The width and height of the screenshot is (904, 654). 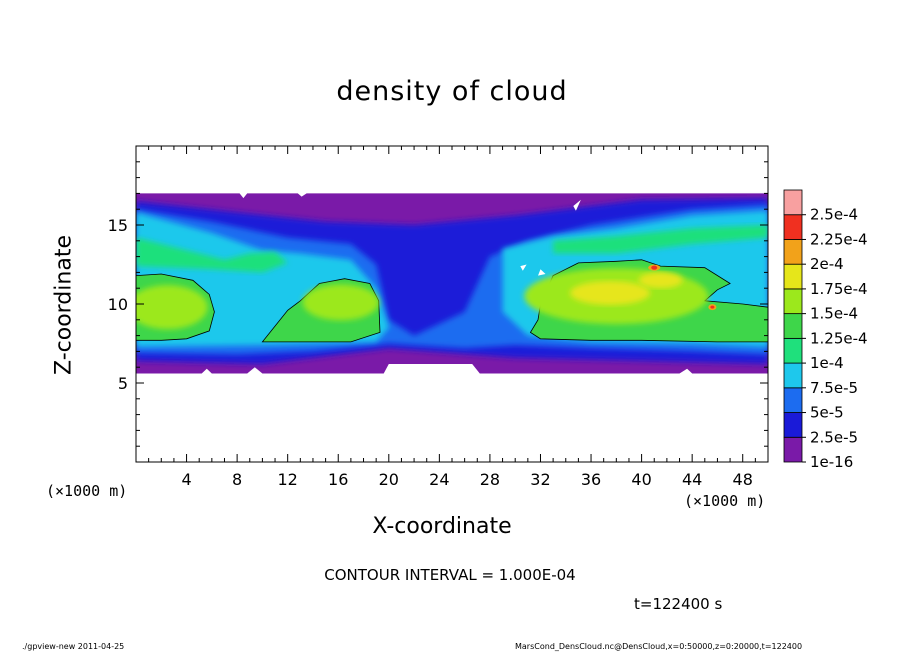 What do you see at coordinates (660, 280) in the screenshot?
I see `yellow-patch-peak` at bounding box center [660, 280].